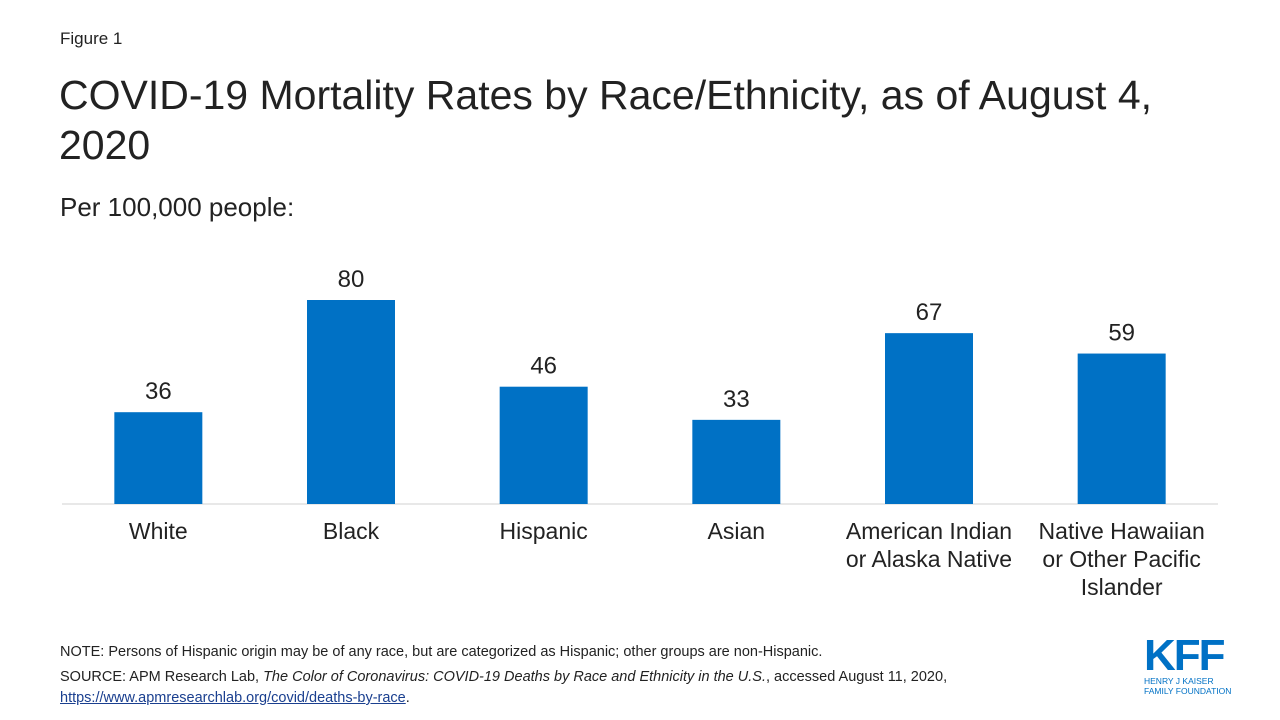 The width and height of the screenshot is (1280, 720). Describe the element at coordinates (1121, 333) in the screenshot. I see `value-label: 59` at that location.